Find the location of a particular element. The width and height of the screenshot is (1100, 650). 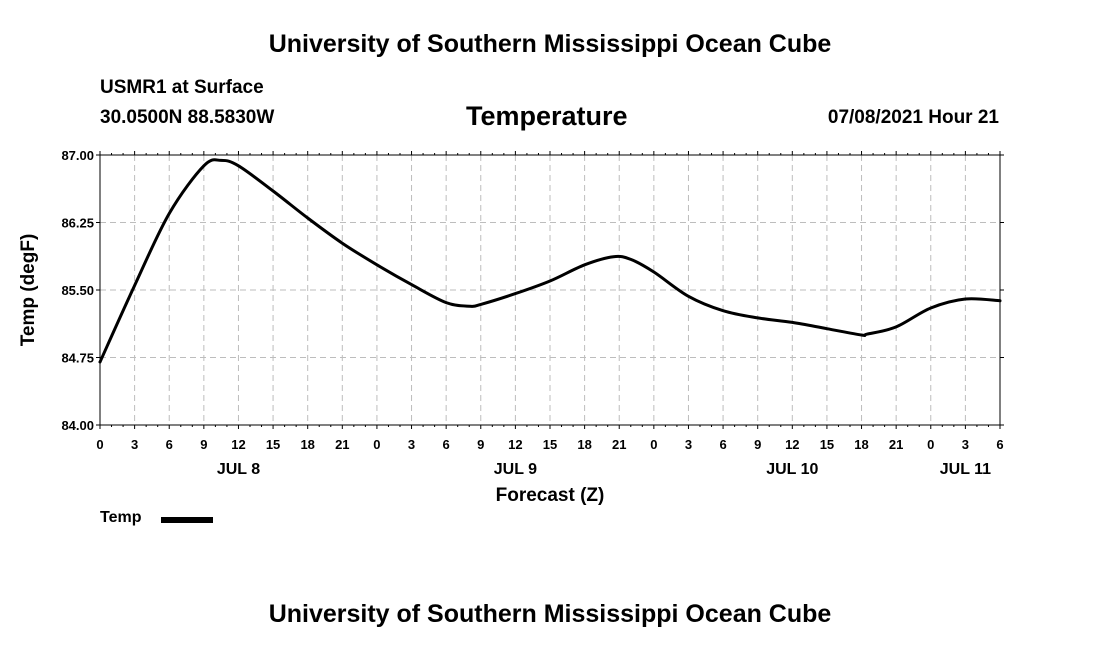

x-day-label: JUL 11 is located at coordinates (965, 469).